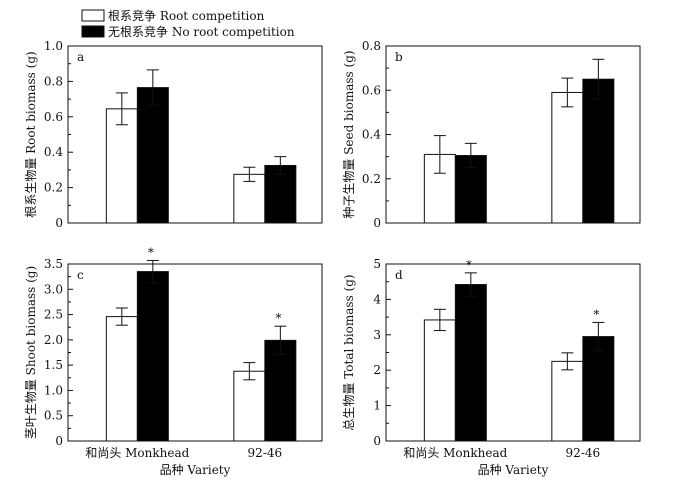 The width and height of the screenshot is (678, 486). Describe the element at coordinates (186, 16) in the screenshot. I see `legend-label-root-competition: 根系竞争 Root competition` at that location.